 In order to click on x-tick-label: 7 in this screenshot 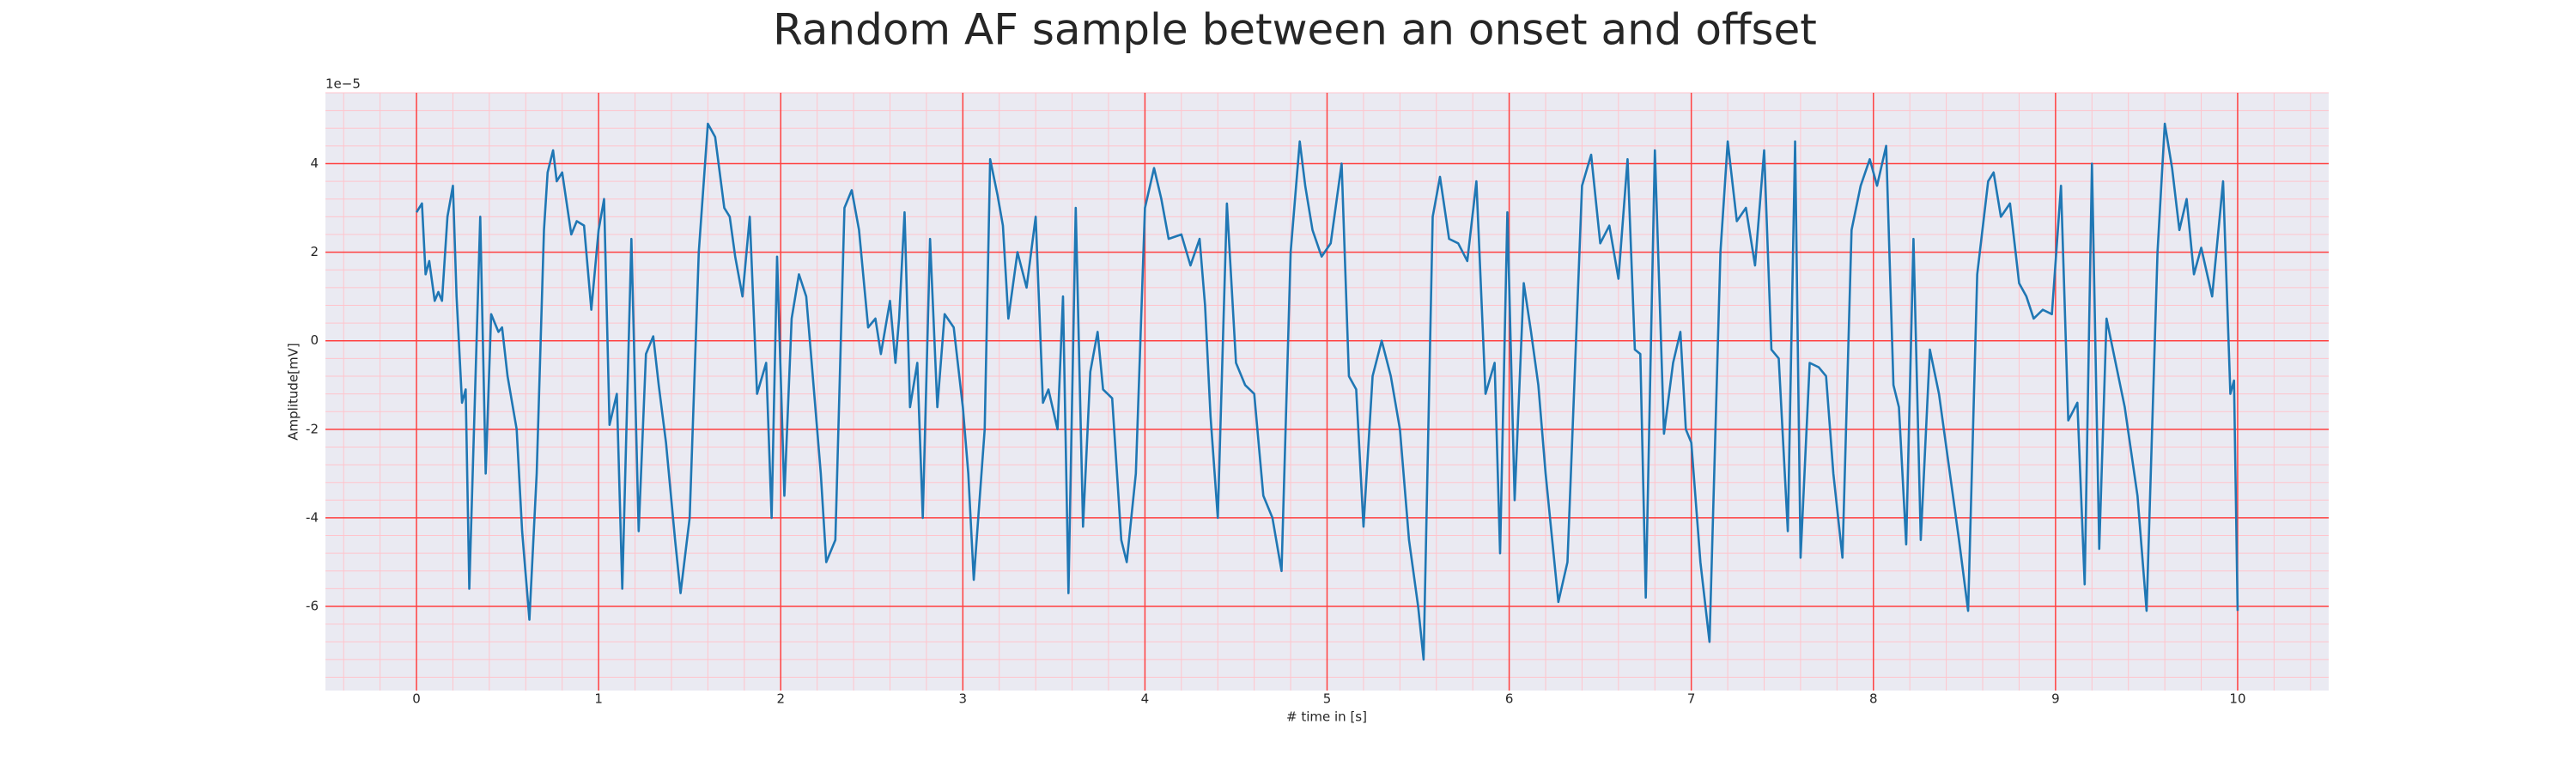, I will do `click(1692, 699)`.